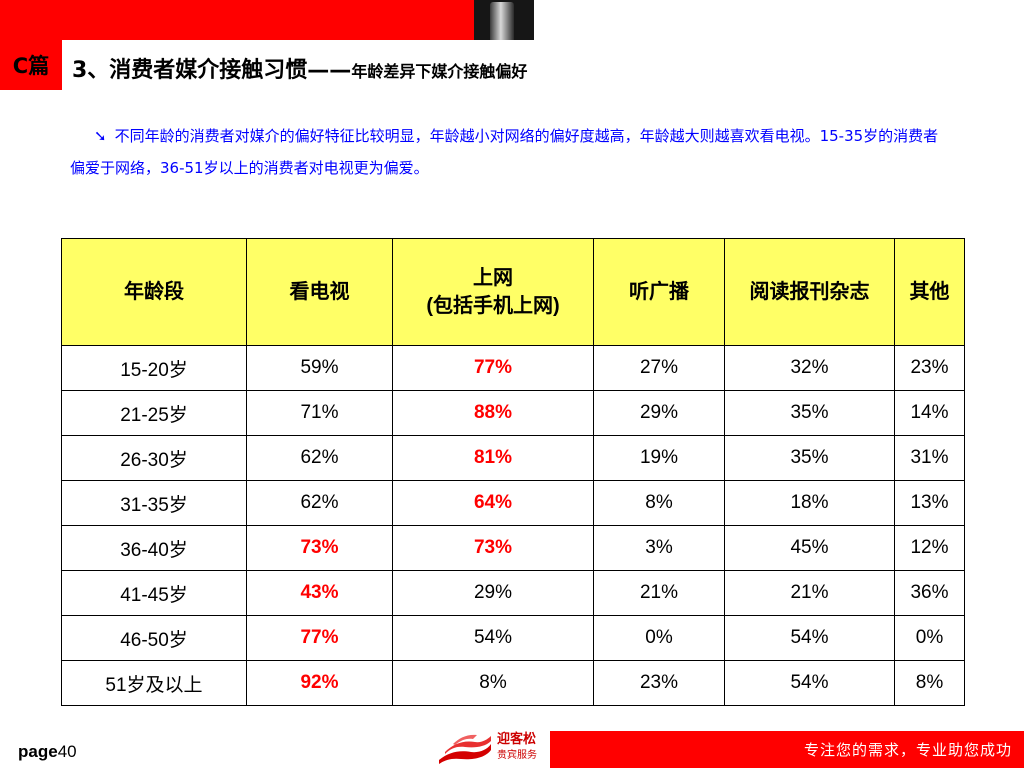 The height and width of the screenshot is (768, 1024). Describe the element at coordinates (929, 683) in the screenshot. I see `table-cell-other: 8%` at that location.